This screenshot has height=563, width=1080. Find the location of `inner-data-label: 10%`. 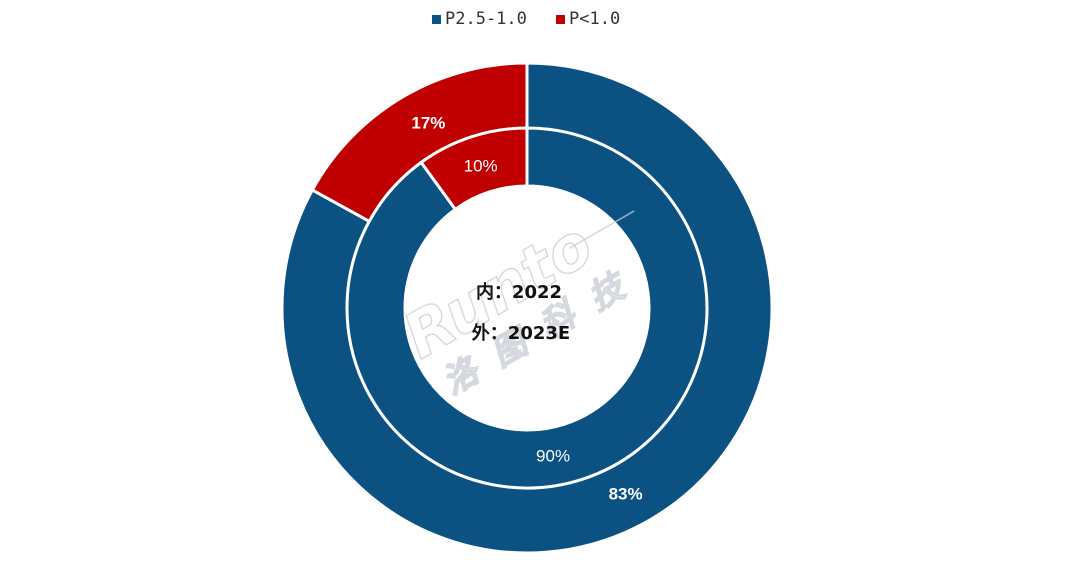

inner-data-label: 10% is located at coordinates (481, 165).